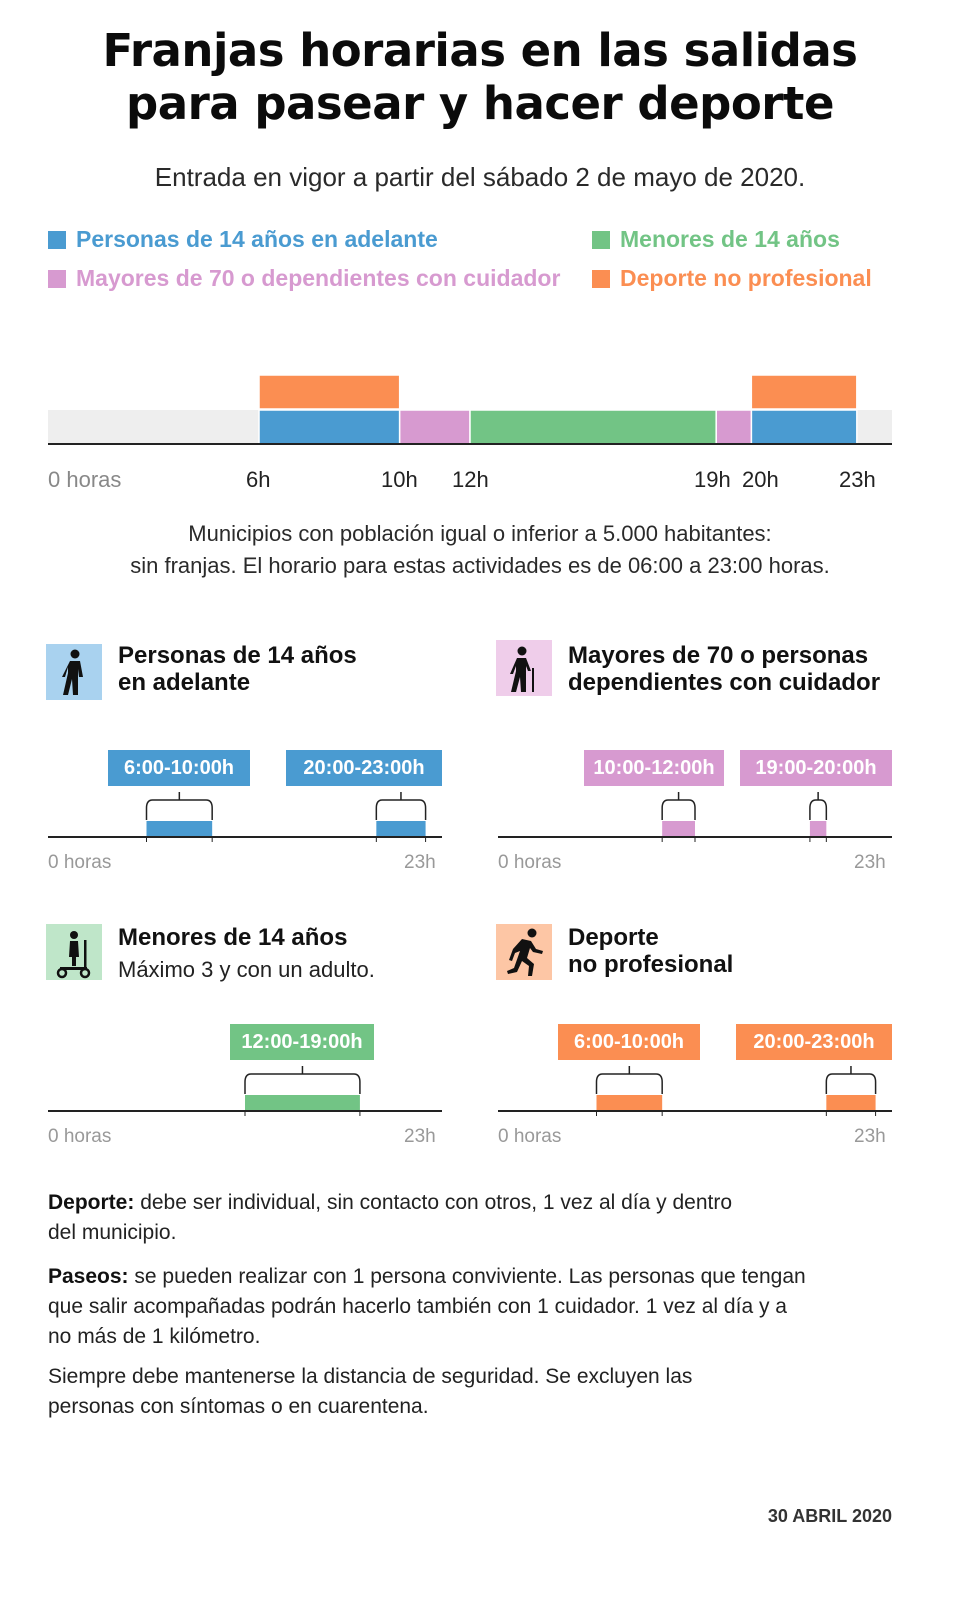 This screenshot has height=1600, width=960. Describe the element at coordinates (74, 672) in the screenshot. I see `walking-person-icon` at that location.